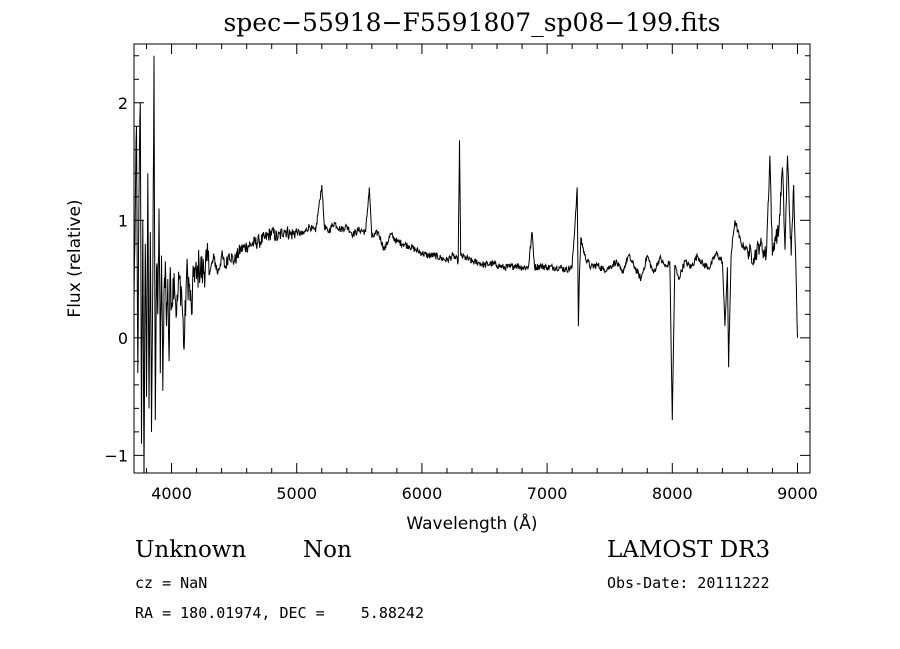 This screenshot has height=649, width=900. I want to click on coordinates-label: RA = 180.01974, DEC = 5.88242, so click(279, 613).